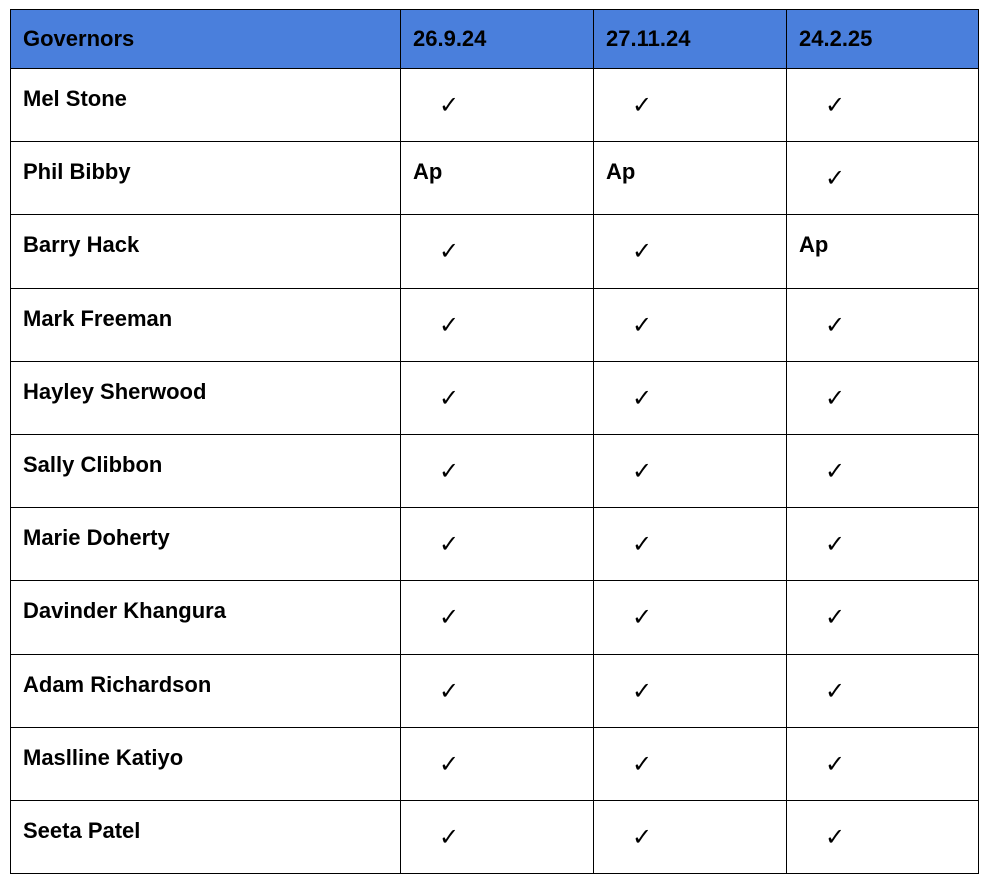 Image resolution: width=989 pixels, height=882 pixels. I want to click on table-row: Sally Clibbon ✓ ✓ ✓, so click(494, 471).